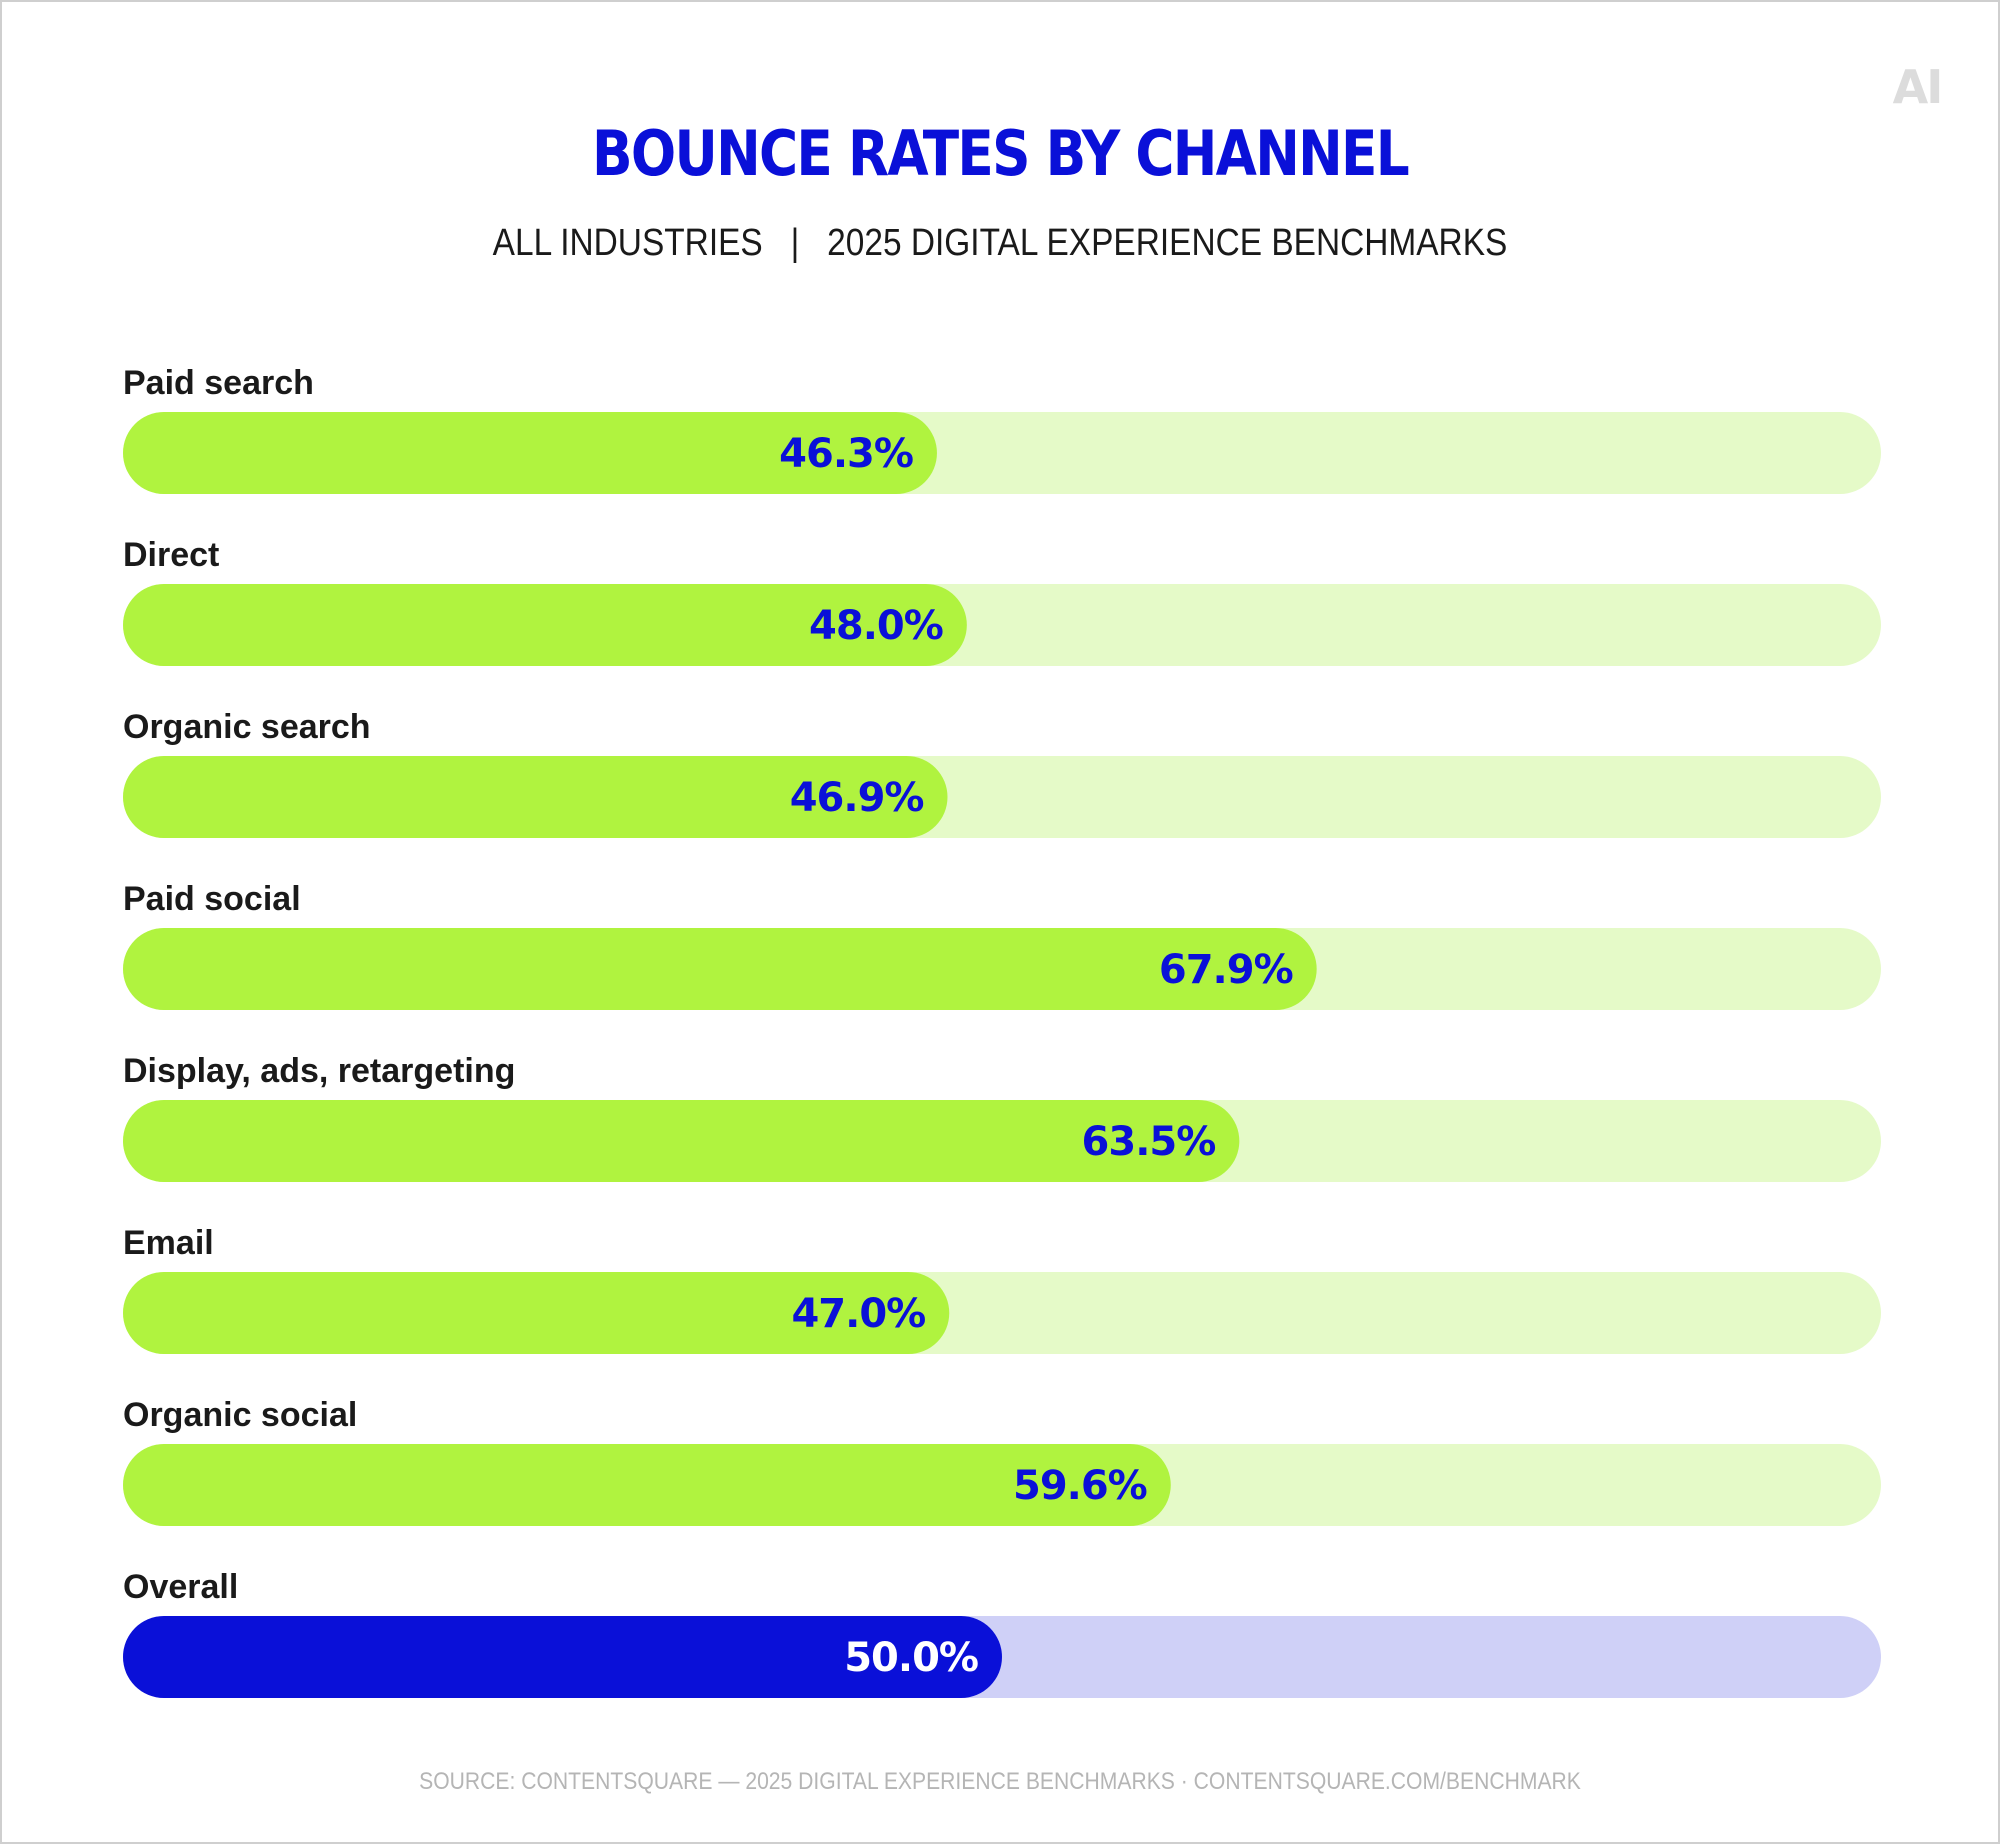  What do you see at coordinates (857, 798) in the screenshot?
I see `value-label: 46.9%` at bounding box center [857, 798].